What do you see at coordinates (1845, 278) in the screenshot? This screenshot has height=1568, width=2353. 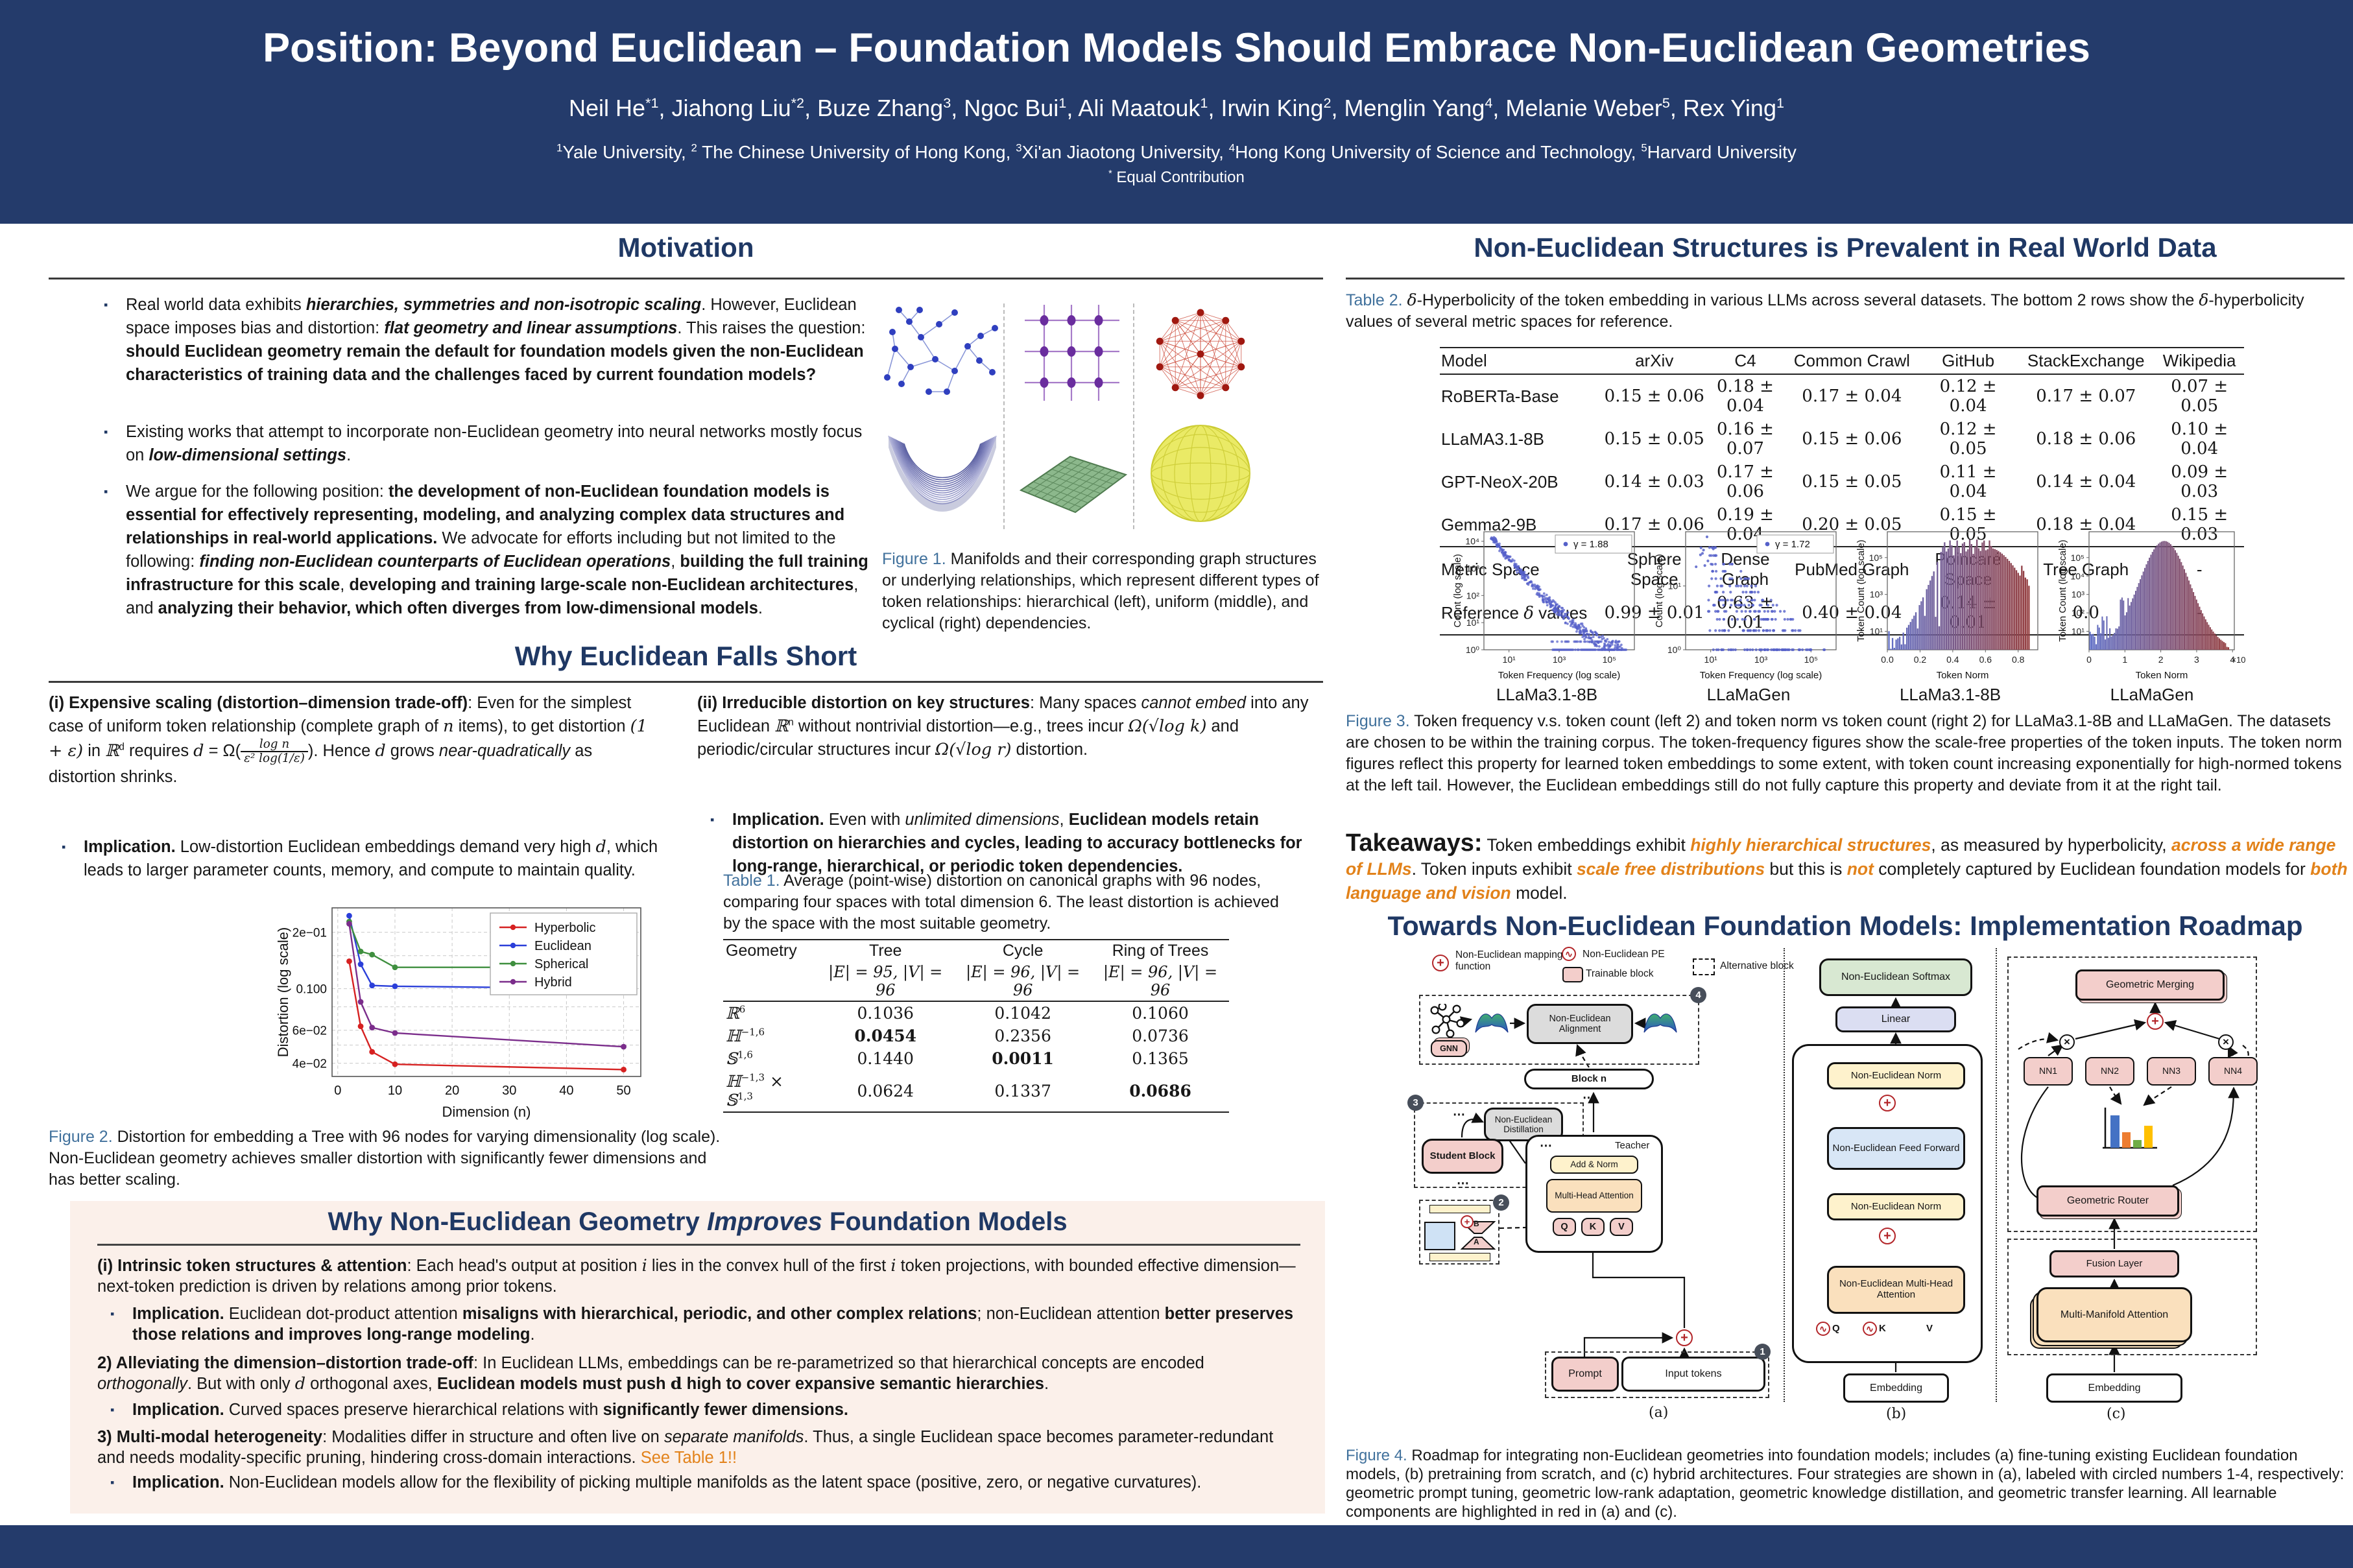 I see `prevalent-rule` at bounding box center [1845, 278].